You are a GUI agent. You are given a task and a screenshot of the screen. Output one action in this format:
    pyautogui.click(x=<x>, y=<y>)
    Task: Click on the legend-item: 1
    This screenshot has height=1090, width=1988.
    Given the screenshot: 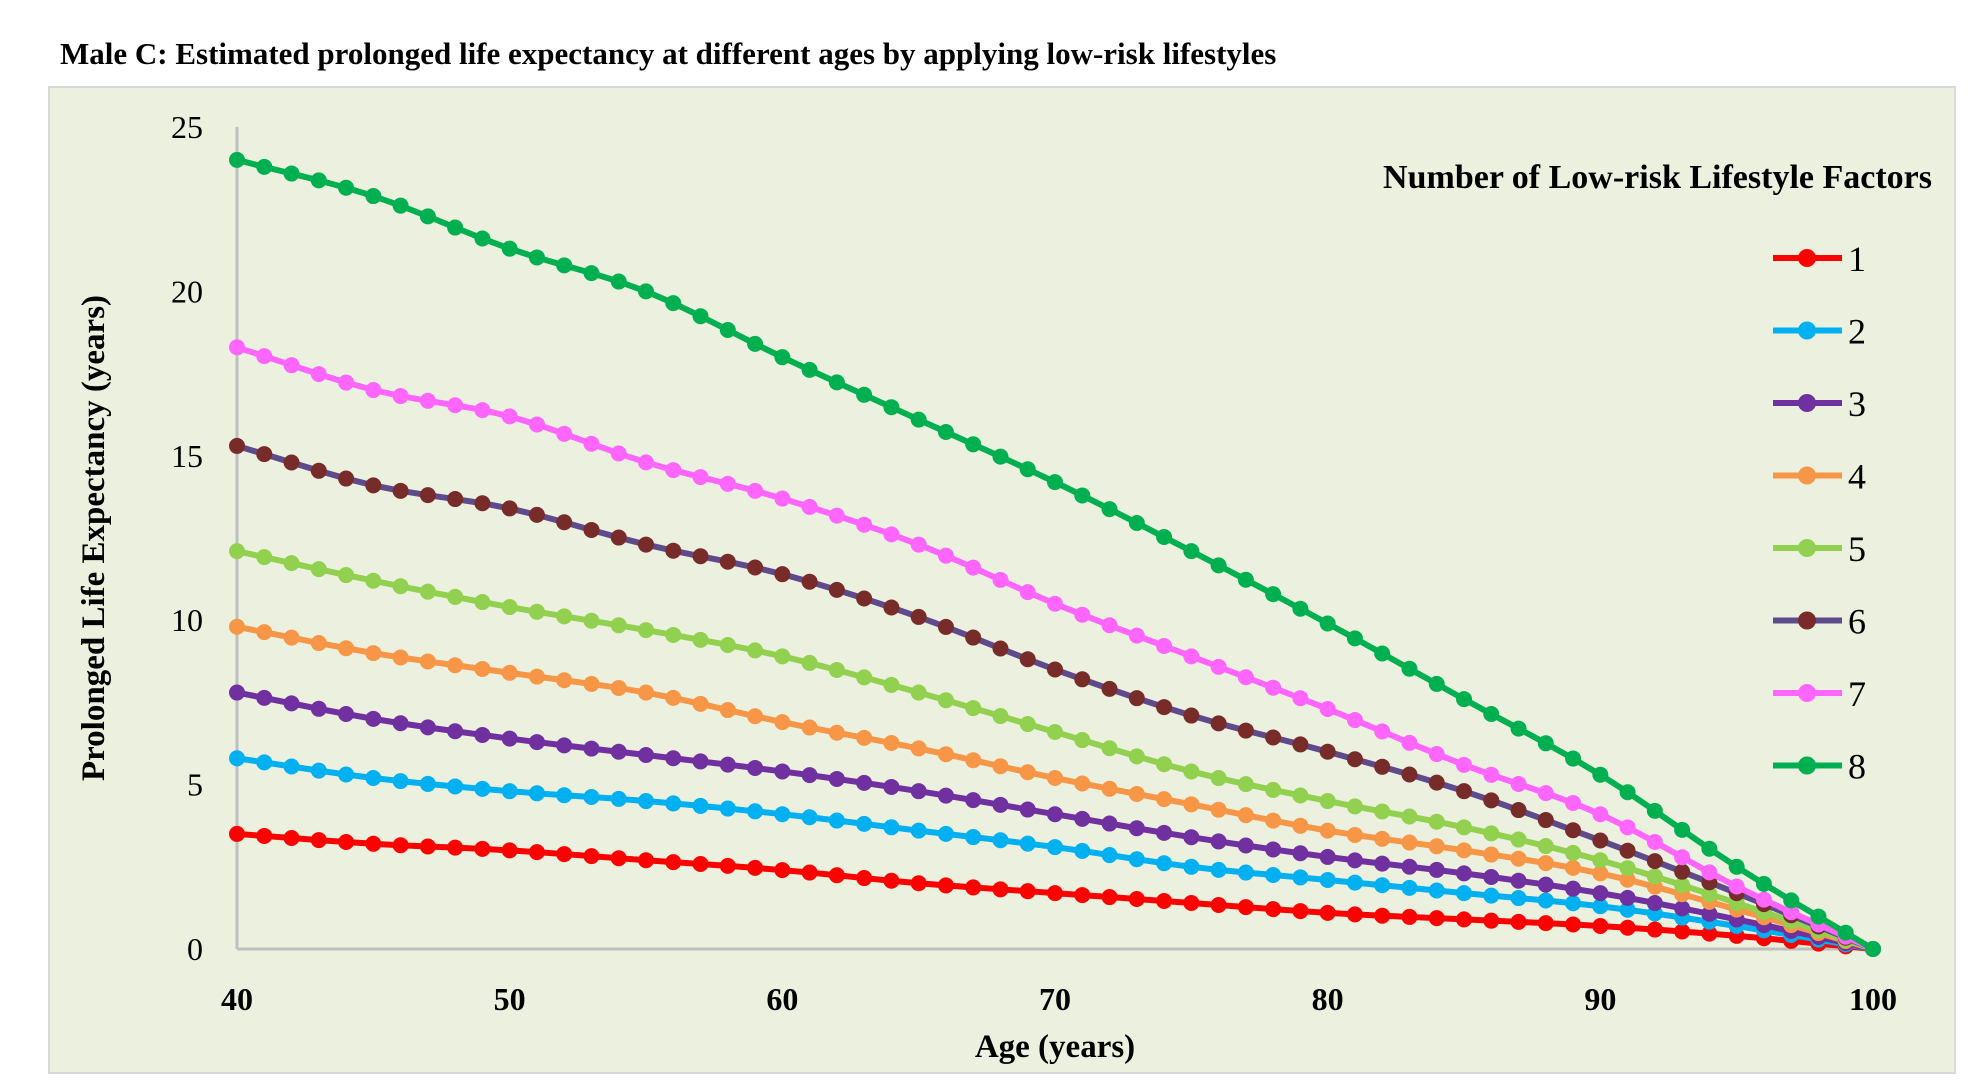 What is the action you would take?
    pyautogui.click(x=1819, y=259)
    